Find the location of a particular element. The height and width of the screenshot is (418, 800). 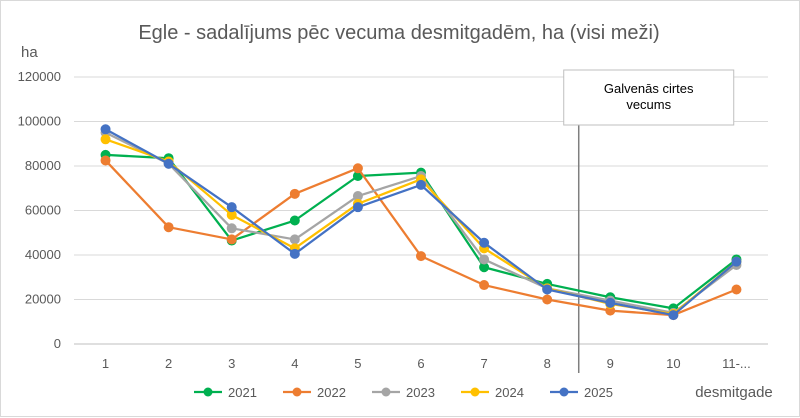

legend: 2021 2022 2023 2024 2025 is located at coordinates (403, 392).